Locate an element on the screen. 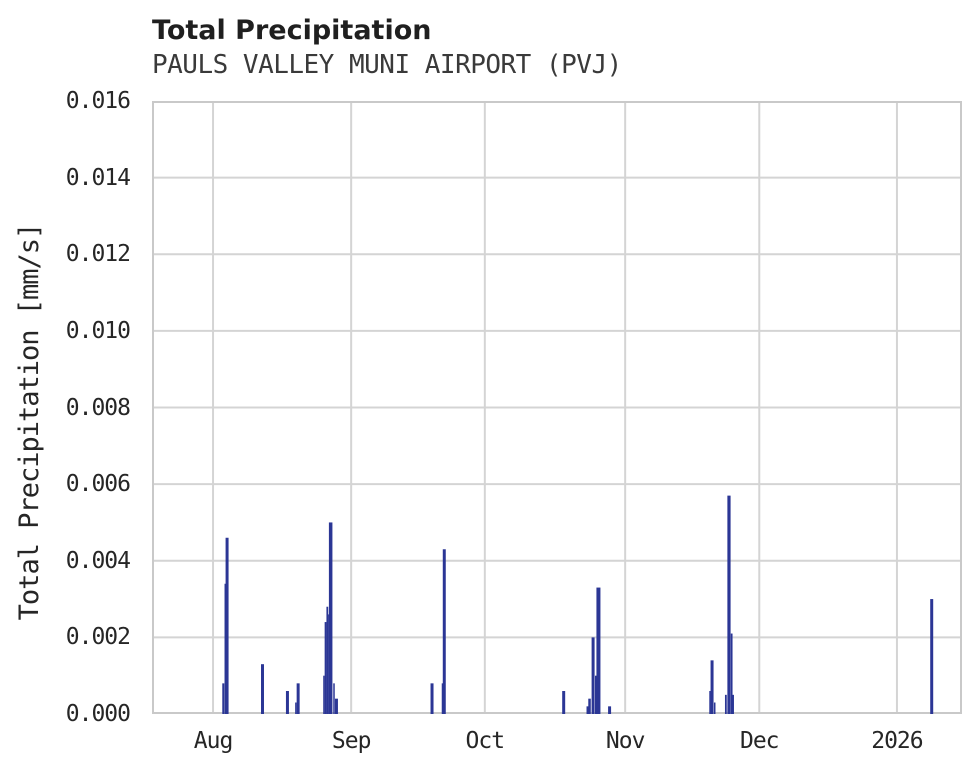 Image resolution: width=980 pixels, height=780 pixels. y-tick-label: 0.002 is located at coordinates (98, 637).